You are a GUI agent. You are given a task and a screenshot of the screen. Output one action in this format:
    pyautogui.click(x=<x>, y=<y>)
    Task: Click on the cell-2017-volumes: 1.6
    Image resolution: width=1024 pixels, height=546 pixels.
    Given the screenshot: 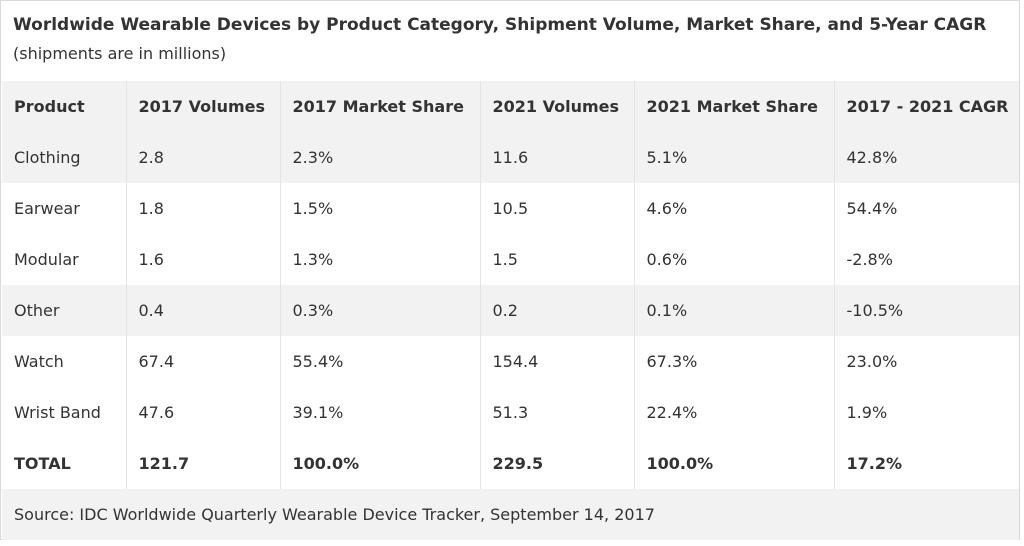 What is the action you would take?
    pyautogui.click(x=203, y=259)
    